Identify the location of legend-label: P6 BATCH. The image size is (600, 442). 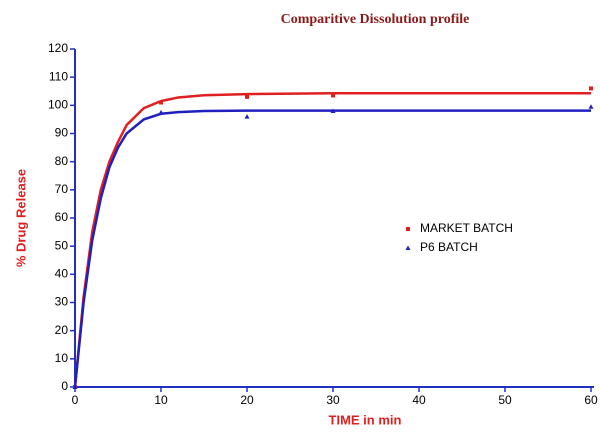
(449, 247).